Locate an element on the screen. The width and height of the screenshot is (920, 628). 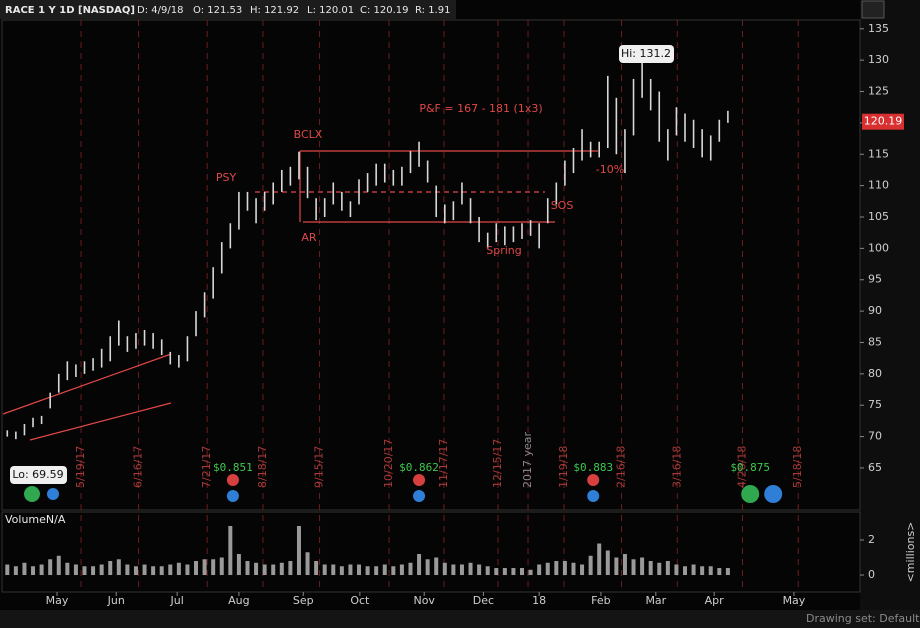
volume-label: VolumeN/A is located at coordinates (35, 519).